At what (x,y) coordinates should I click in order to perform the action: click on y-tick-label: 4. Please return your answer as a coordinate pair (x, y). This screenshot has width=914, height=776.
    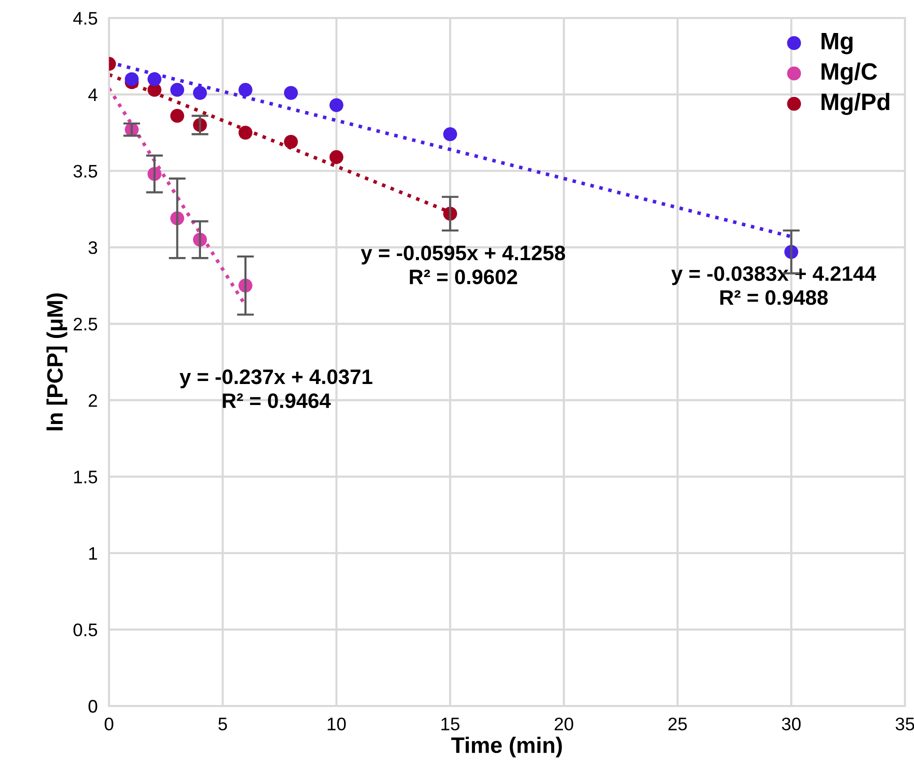
    Looking at the image, I should click on (93, 94).